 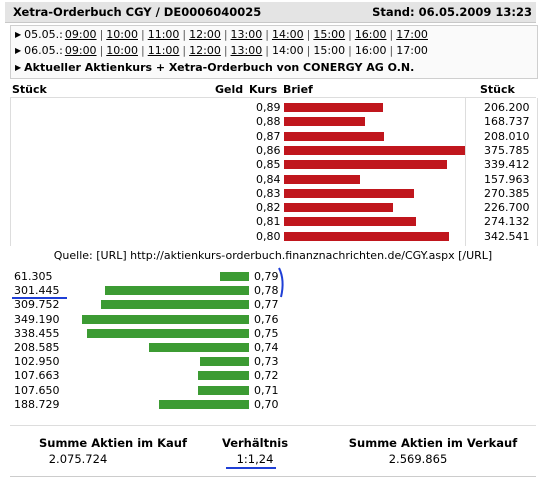 What do you see at coordinates (268, 236) in the screenshot?
I see `ask-price: 0,80` at bounding box center [268, 236].